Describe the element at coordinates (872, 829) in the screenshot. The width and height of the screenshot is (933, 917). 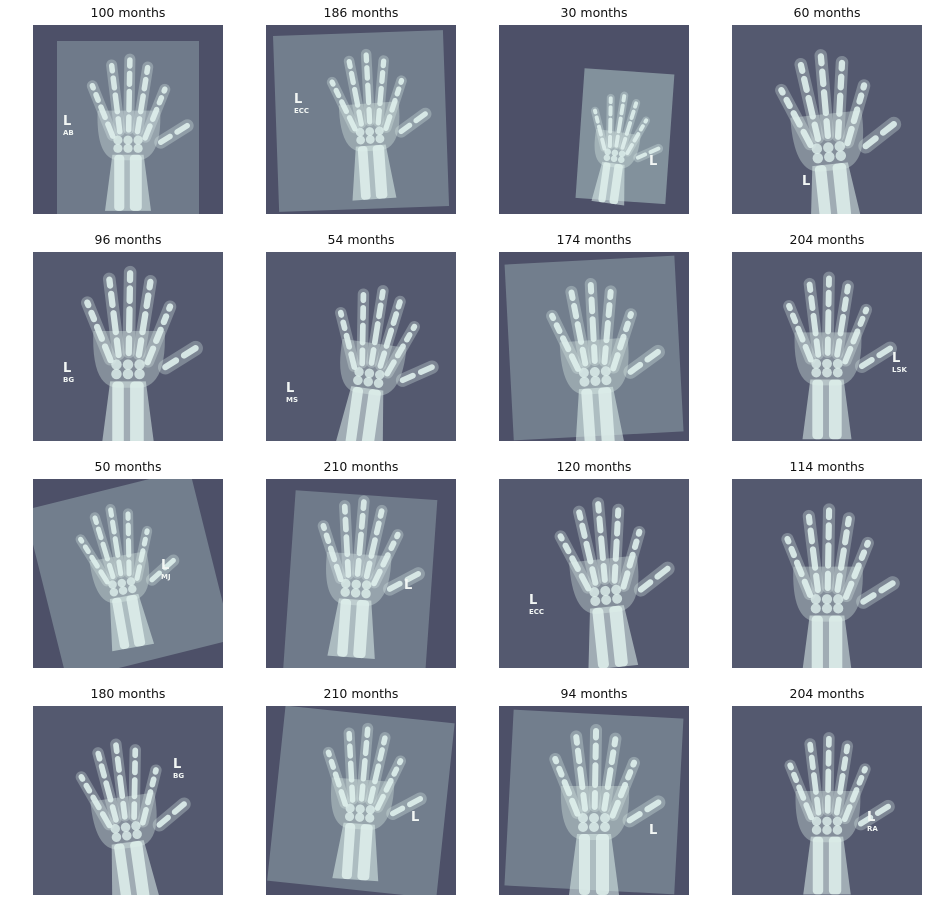
I see `marker-initials: RA` at that location.